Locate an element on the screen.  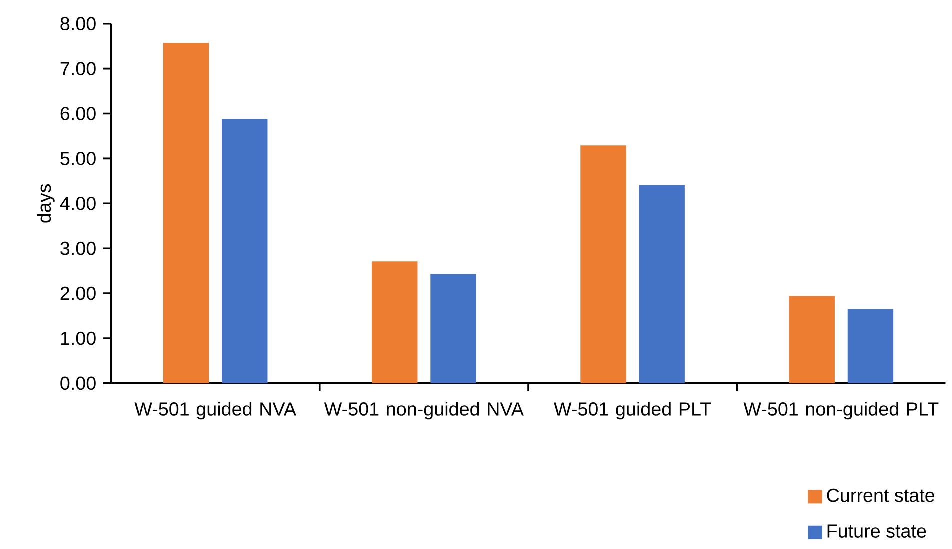
x-tick-label: W-501 guided PLT is located at coordinates (633, 411).